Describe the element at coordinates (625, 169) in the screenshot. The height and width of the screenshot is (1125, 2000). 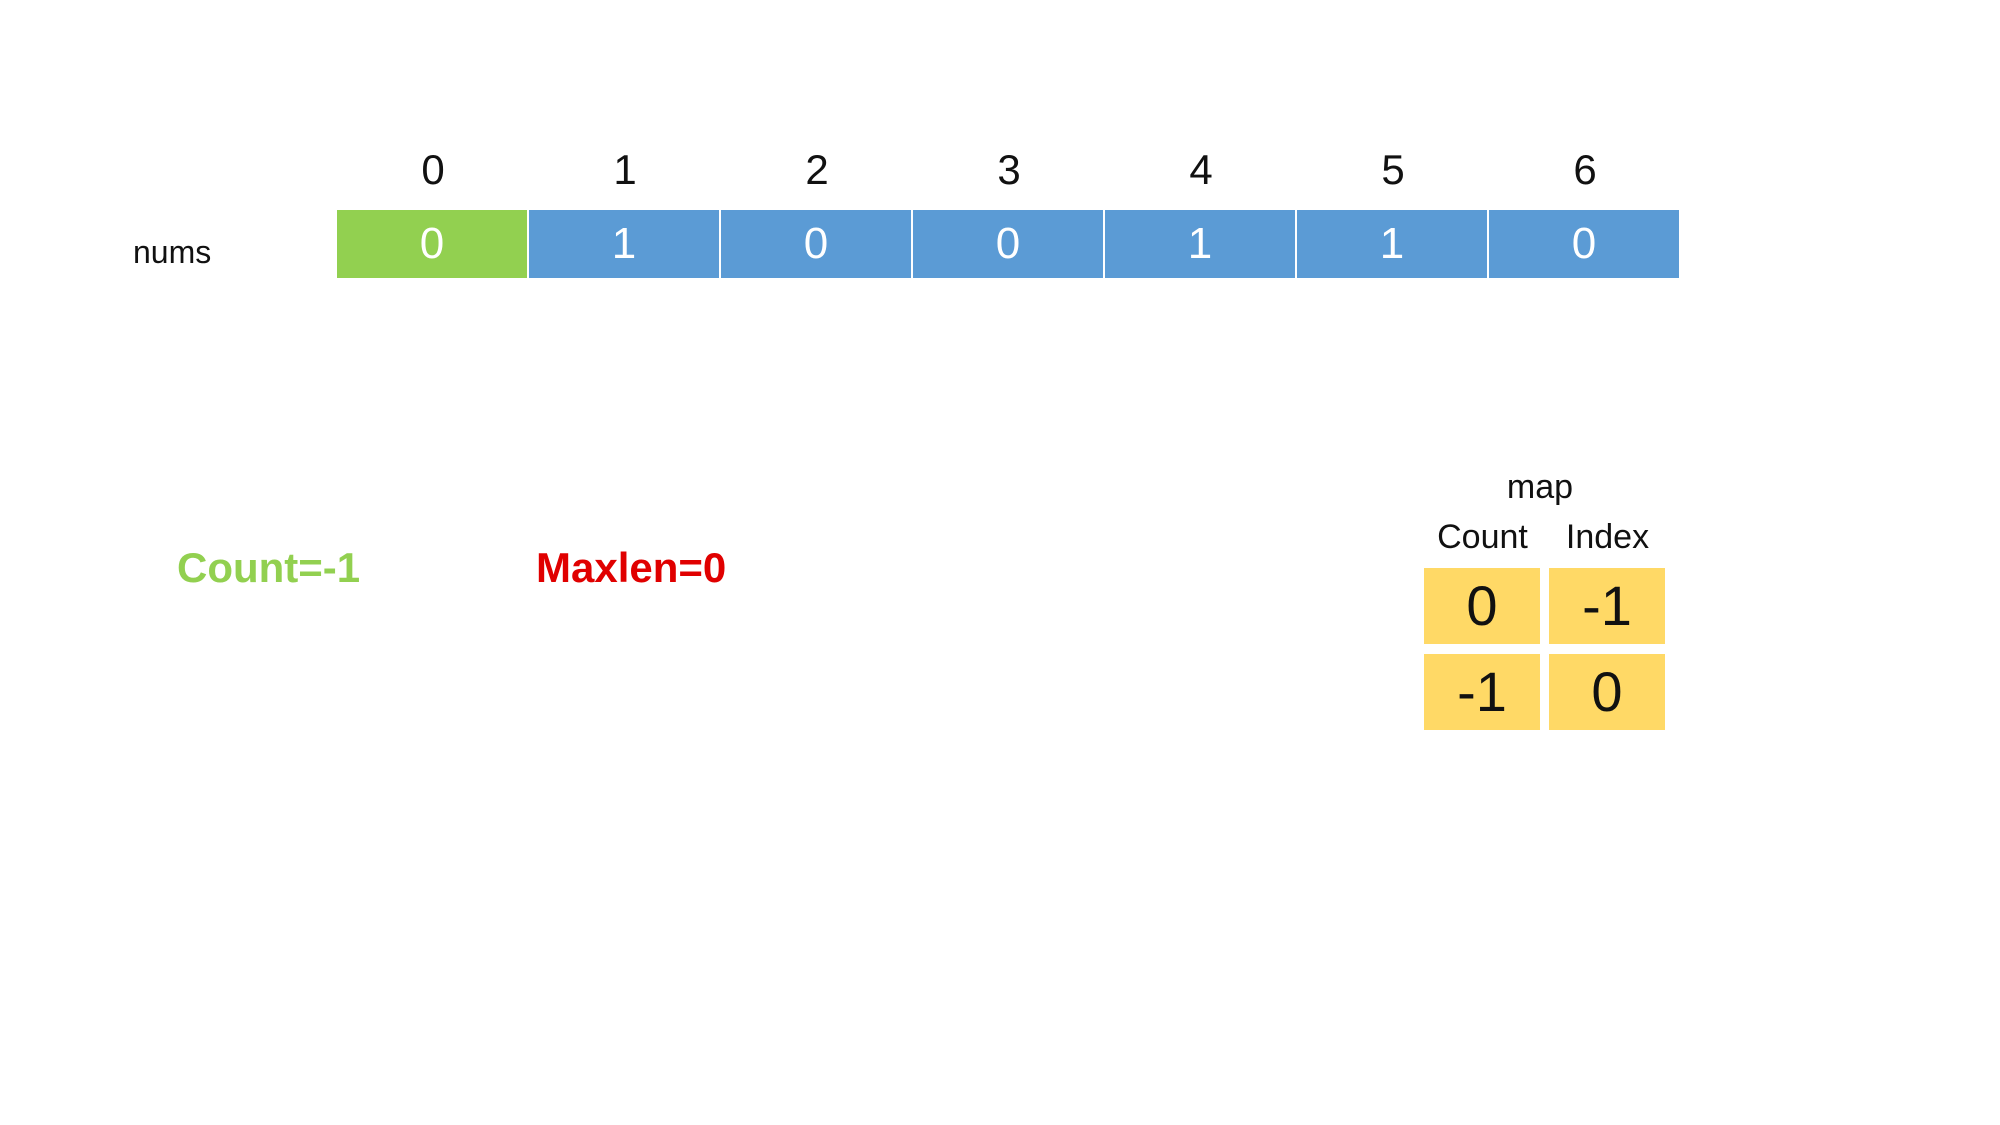
I see `index-label: 1` at that location.